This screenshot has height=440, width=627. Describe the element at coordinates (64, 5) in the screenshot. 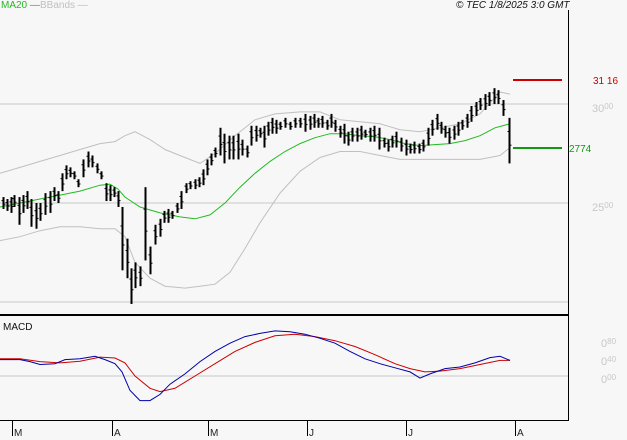

I see `legend-bbands: BBands —` at that location.